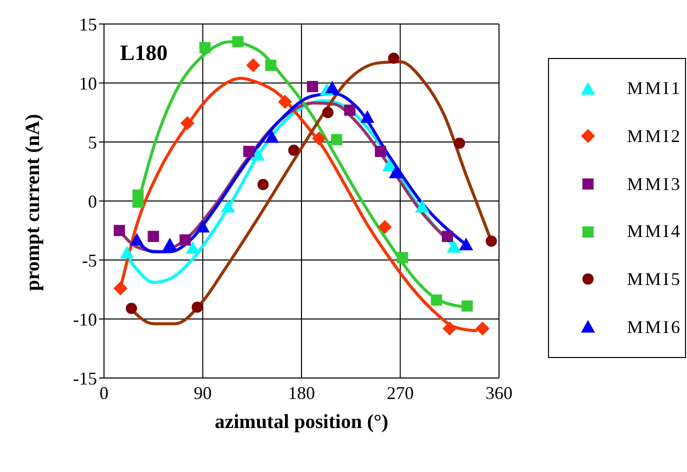  Describe the element at coordinates (85, 319) in the screenshot. I see `y-tick-label: -10` at that location.